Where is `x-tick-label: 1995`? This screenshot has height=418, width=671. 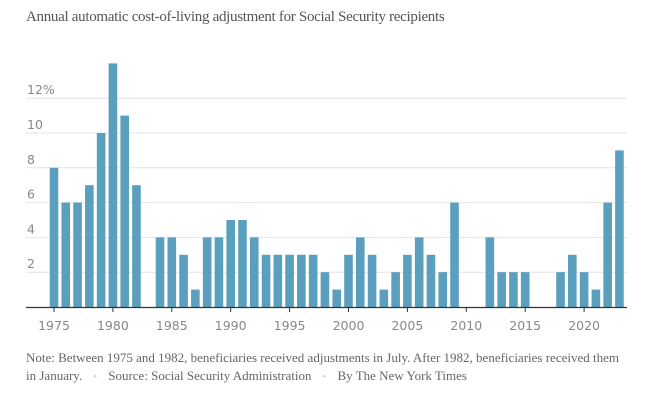 x-tick-label: 1995 is located at coordinates (290, 325).